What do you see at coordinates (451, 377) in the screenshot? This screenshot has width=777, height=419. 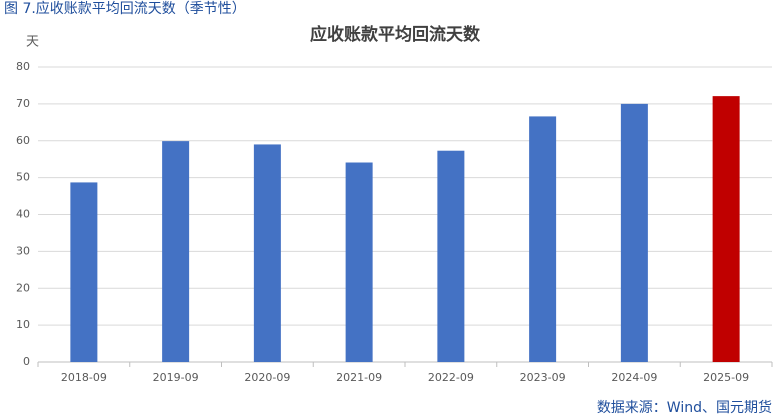 I see `x-tick-label: 2022-09` at bounding box center [451, 377].